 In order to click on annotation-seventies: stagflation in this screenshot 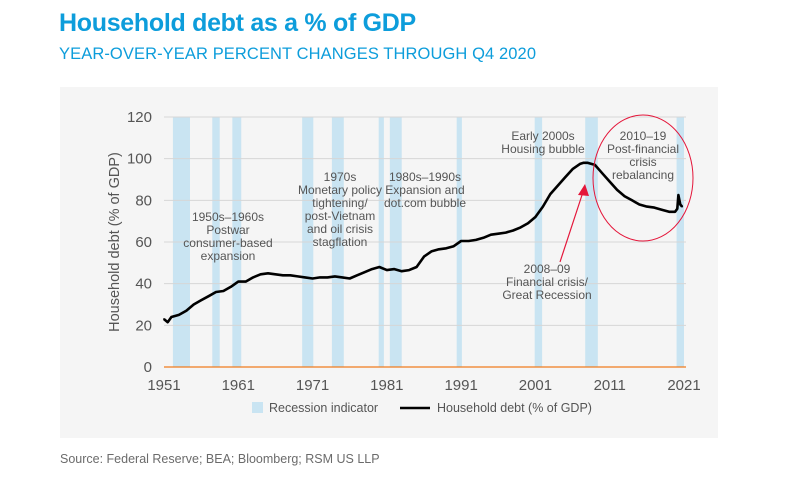, I will do `click(340, 242)`.